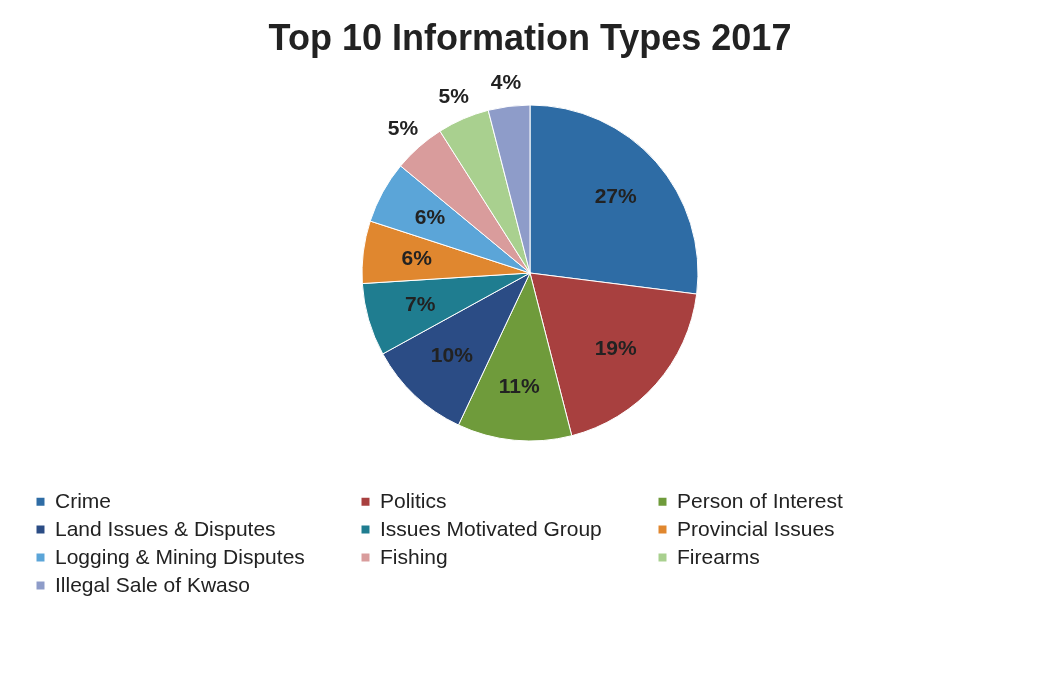 The height and width of the screenshot is (681, 1060). Describe the element at coordinates (760, 500) in the screenshot. I see `legend-label: Person of Interest` at that location.